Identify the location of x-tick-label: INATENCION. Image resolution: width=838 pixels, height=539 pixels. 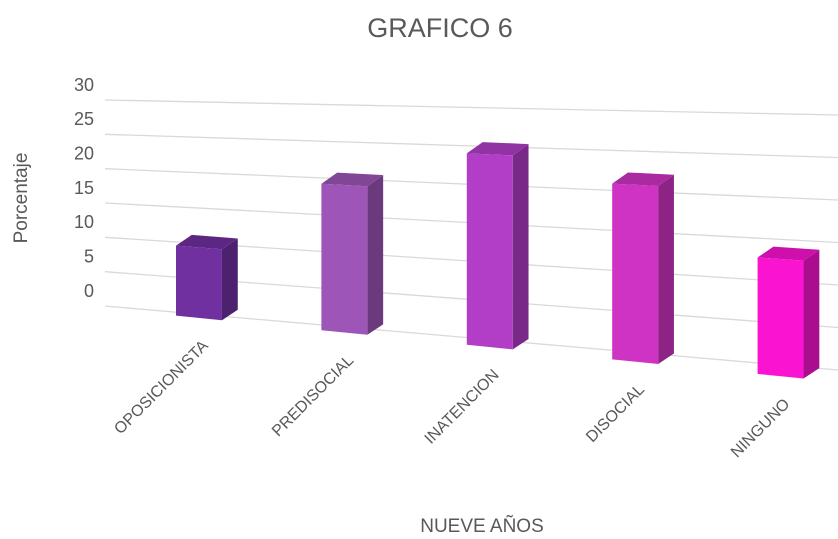
(462, 407).